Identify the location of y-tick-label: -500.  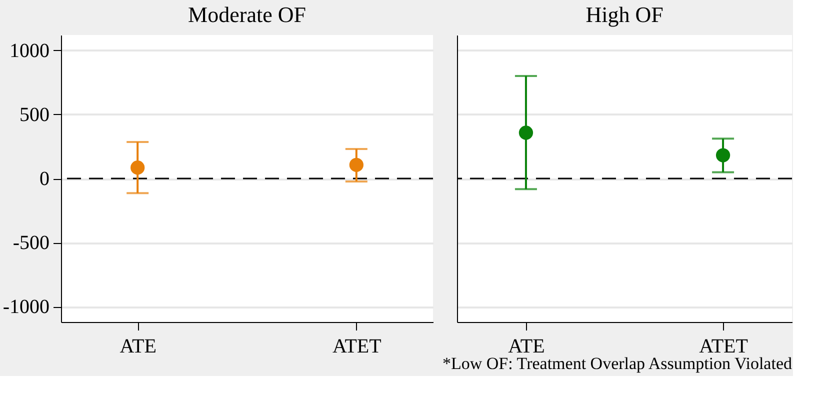
(31, 243).